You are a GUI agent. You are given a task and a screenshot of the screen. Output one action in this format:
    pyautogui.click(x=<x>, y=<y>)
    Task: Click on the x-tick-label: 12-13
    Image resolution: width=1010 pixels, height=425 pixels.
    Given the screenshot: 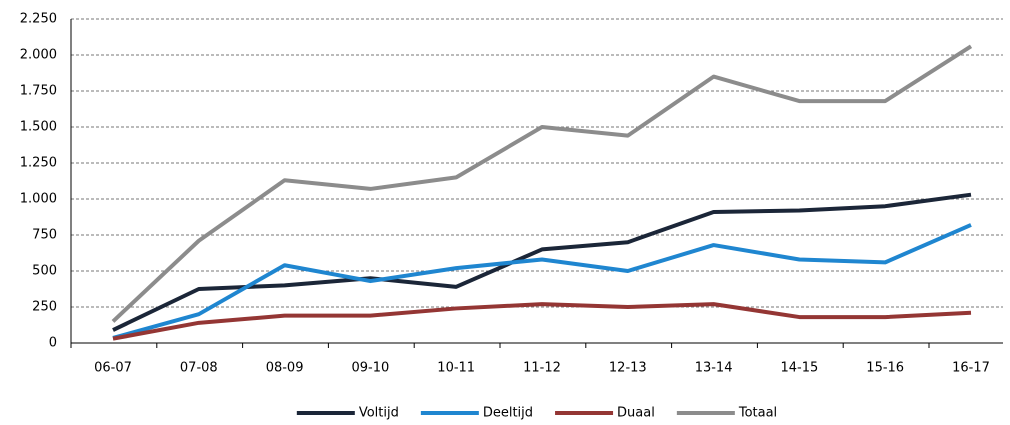 What is the action you would take?
    pyautogui.click(x=628, y=368)
    